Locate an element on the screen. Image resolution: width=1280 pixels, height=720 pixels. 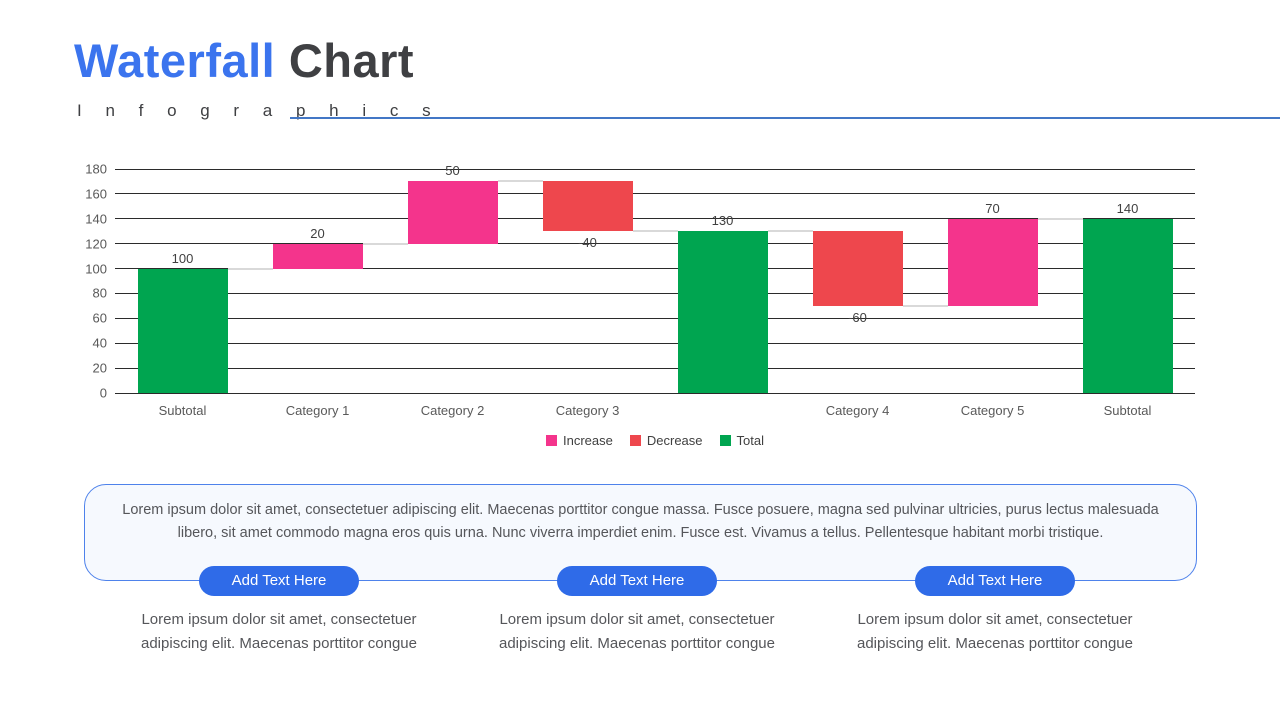
y-axis-label: 100 is located at coordinates (96, 269).